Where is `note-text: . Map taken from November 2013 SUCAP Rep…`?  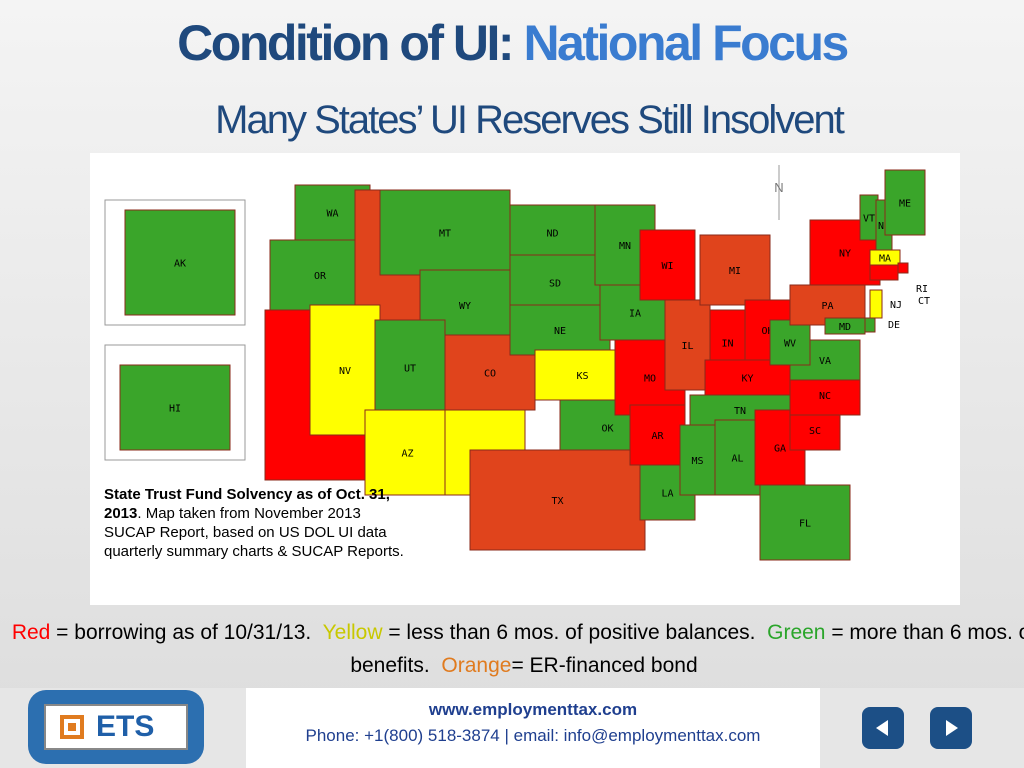
note-text: . Map taken from November 2013 SUCAP Rep… is located at coordinates (254, 532).